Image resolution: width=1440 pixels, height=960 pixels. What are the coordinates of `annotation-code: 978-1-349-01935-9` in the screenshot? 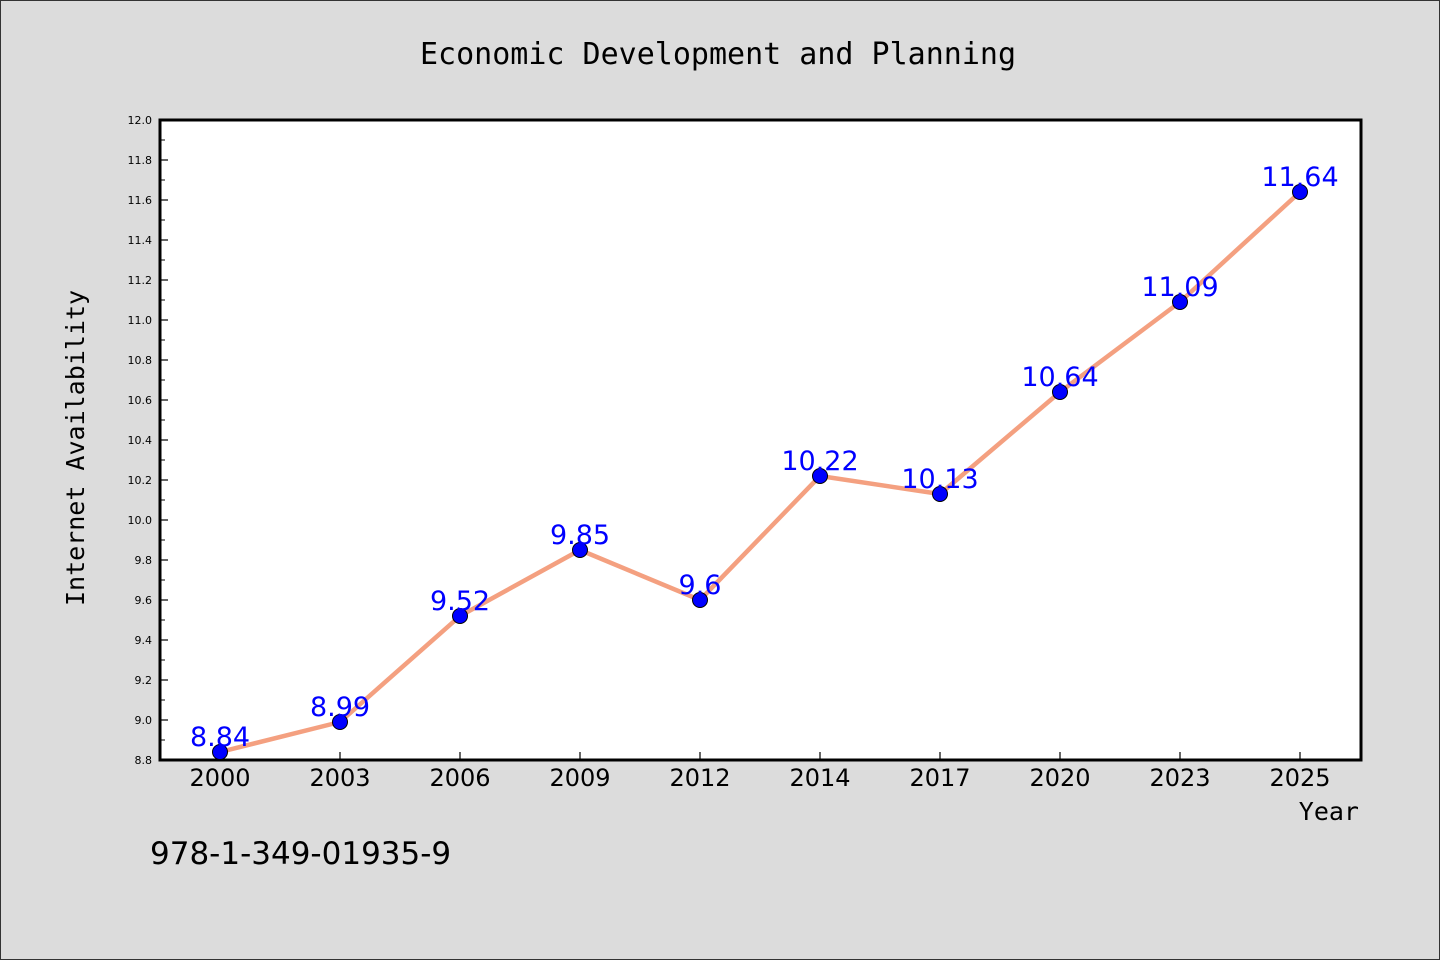 It's located at (300, 854).